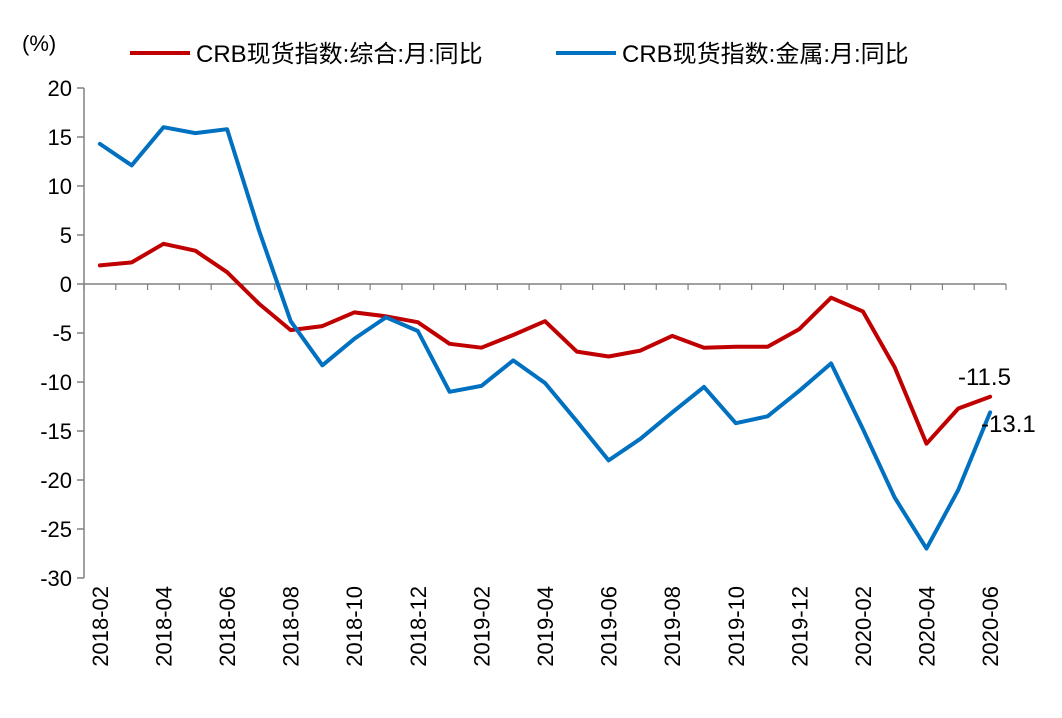 This screenshot has width=1062, height=718. Describe the element at coordinates (39, 43) in the screenshot. I see `y-axis-unit-label: (%)` at that location.